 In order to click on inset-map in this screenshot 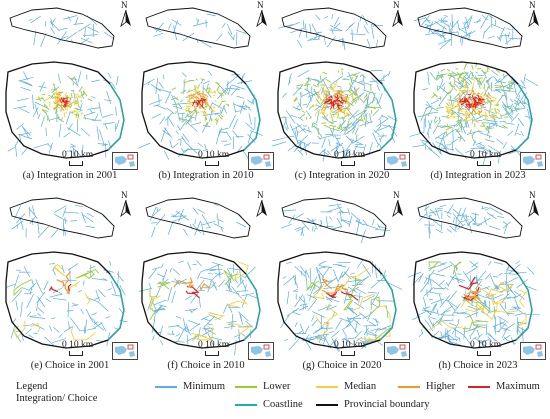, I will do `click(261, 351)`.